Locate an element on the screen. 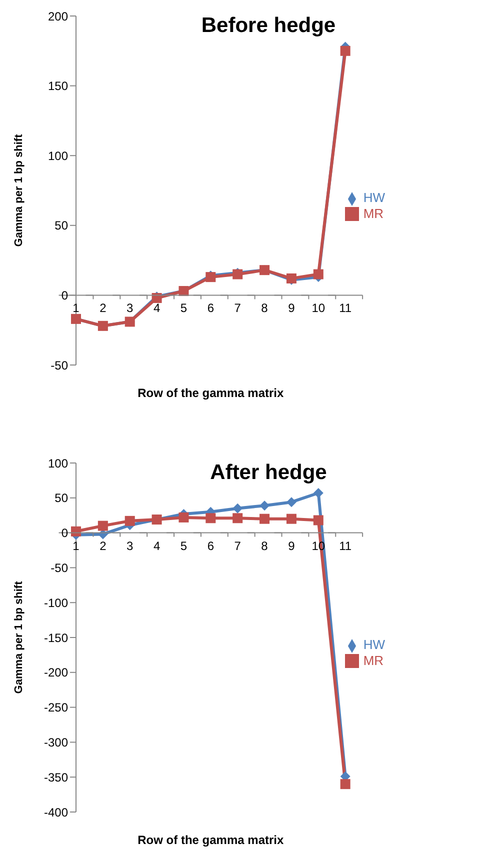 This screenshot has width=477, height=855. chart-title: After hedge is located at coordinates (268, 473).